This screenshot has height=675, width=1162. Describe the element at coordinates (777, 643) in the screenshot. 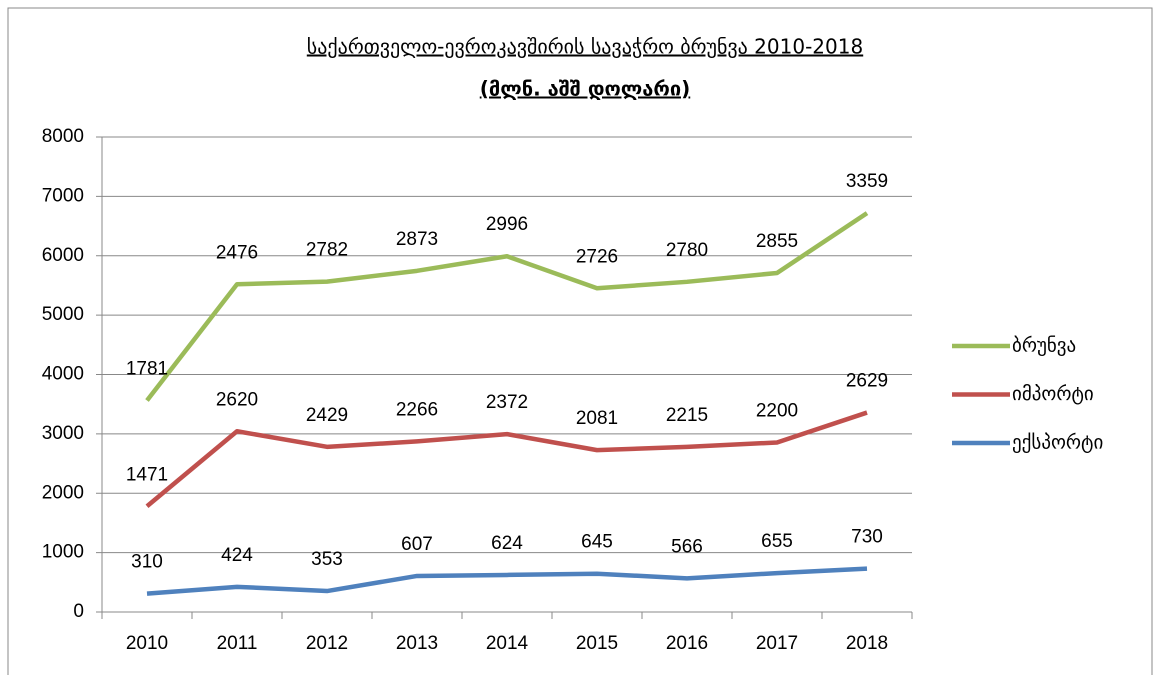

I see `x-tick-label: 2017` at that location.